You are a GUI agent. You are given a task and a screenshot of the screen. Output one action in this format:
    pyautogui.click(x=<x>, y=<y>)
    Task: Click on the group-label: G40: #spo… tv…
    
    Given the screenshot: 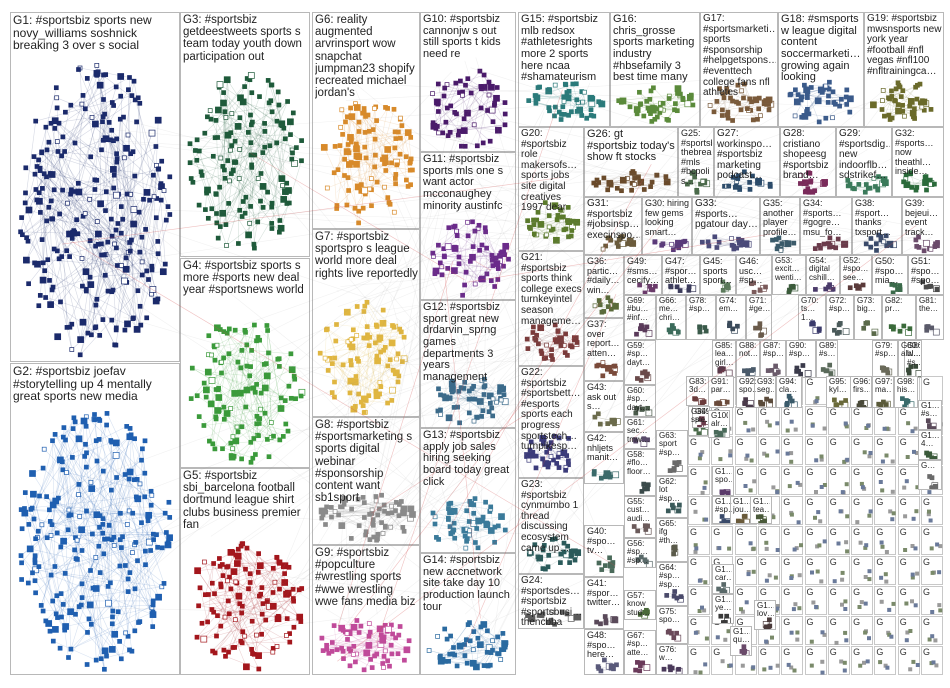 What is the action you would take?
    pyautogui.click(x=601, y=541)
    